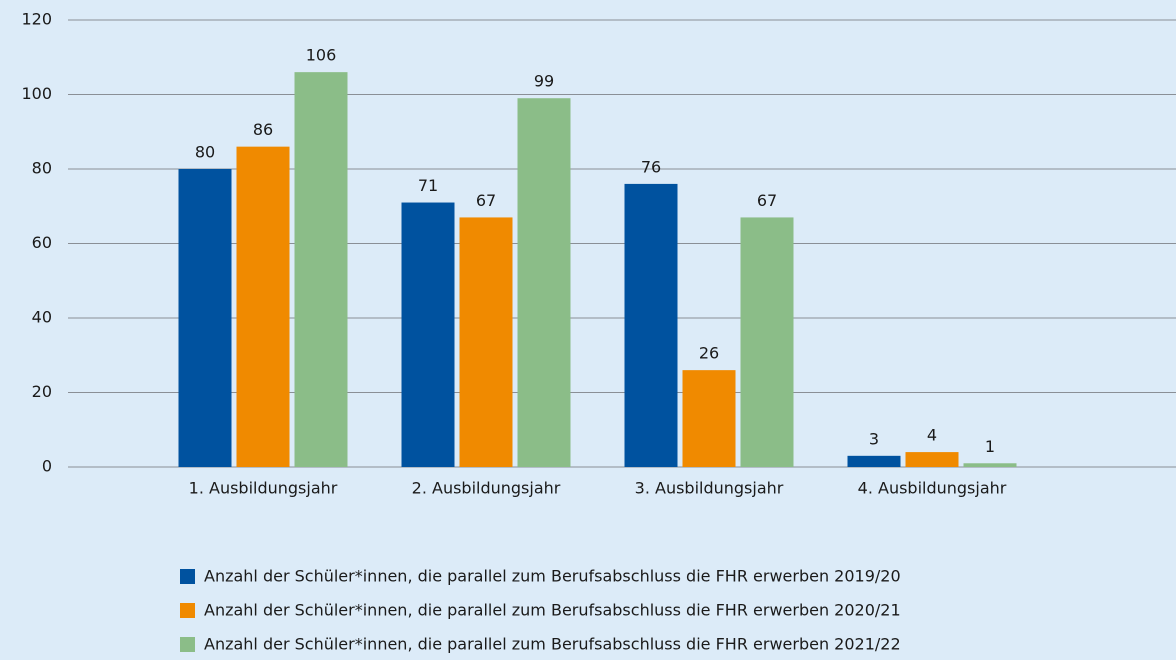 The height and width of the screenshot is (660, 1176). What do you see at coordinates (651, 166) in the screenshot?
I see `data-label: 76` at bounding box center [651, 166].